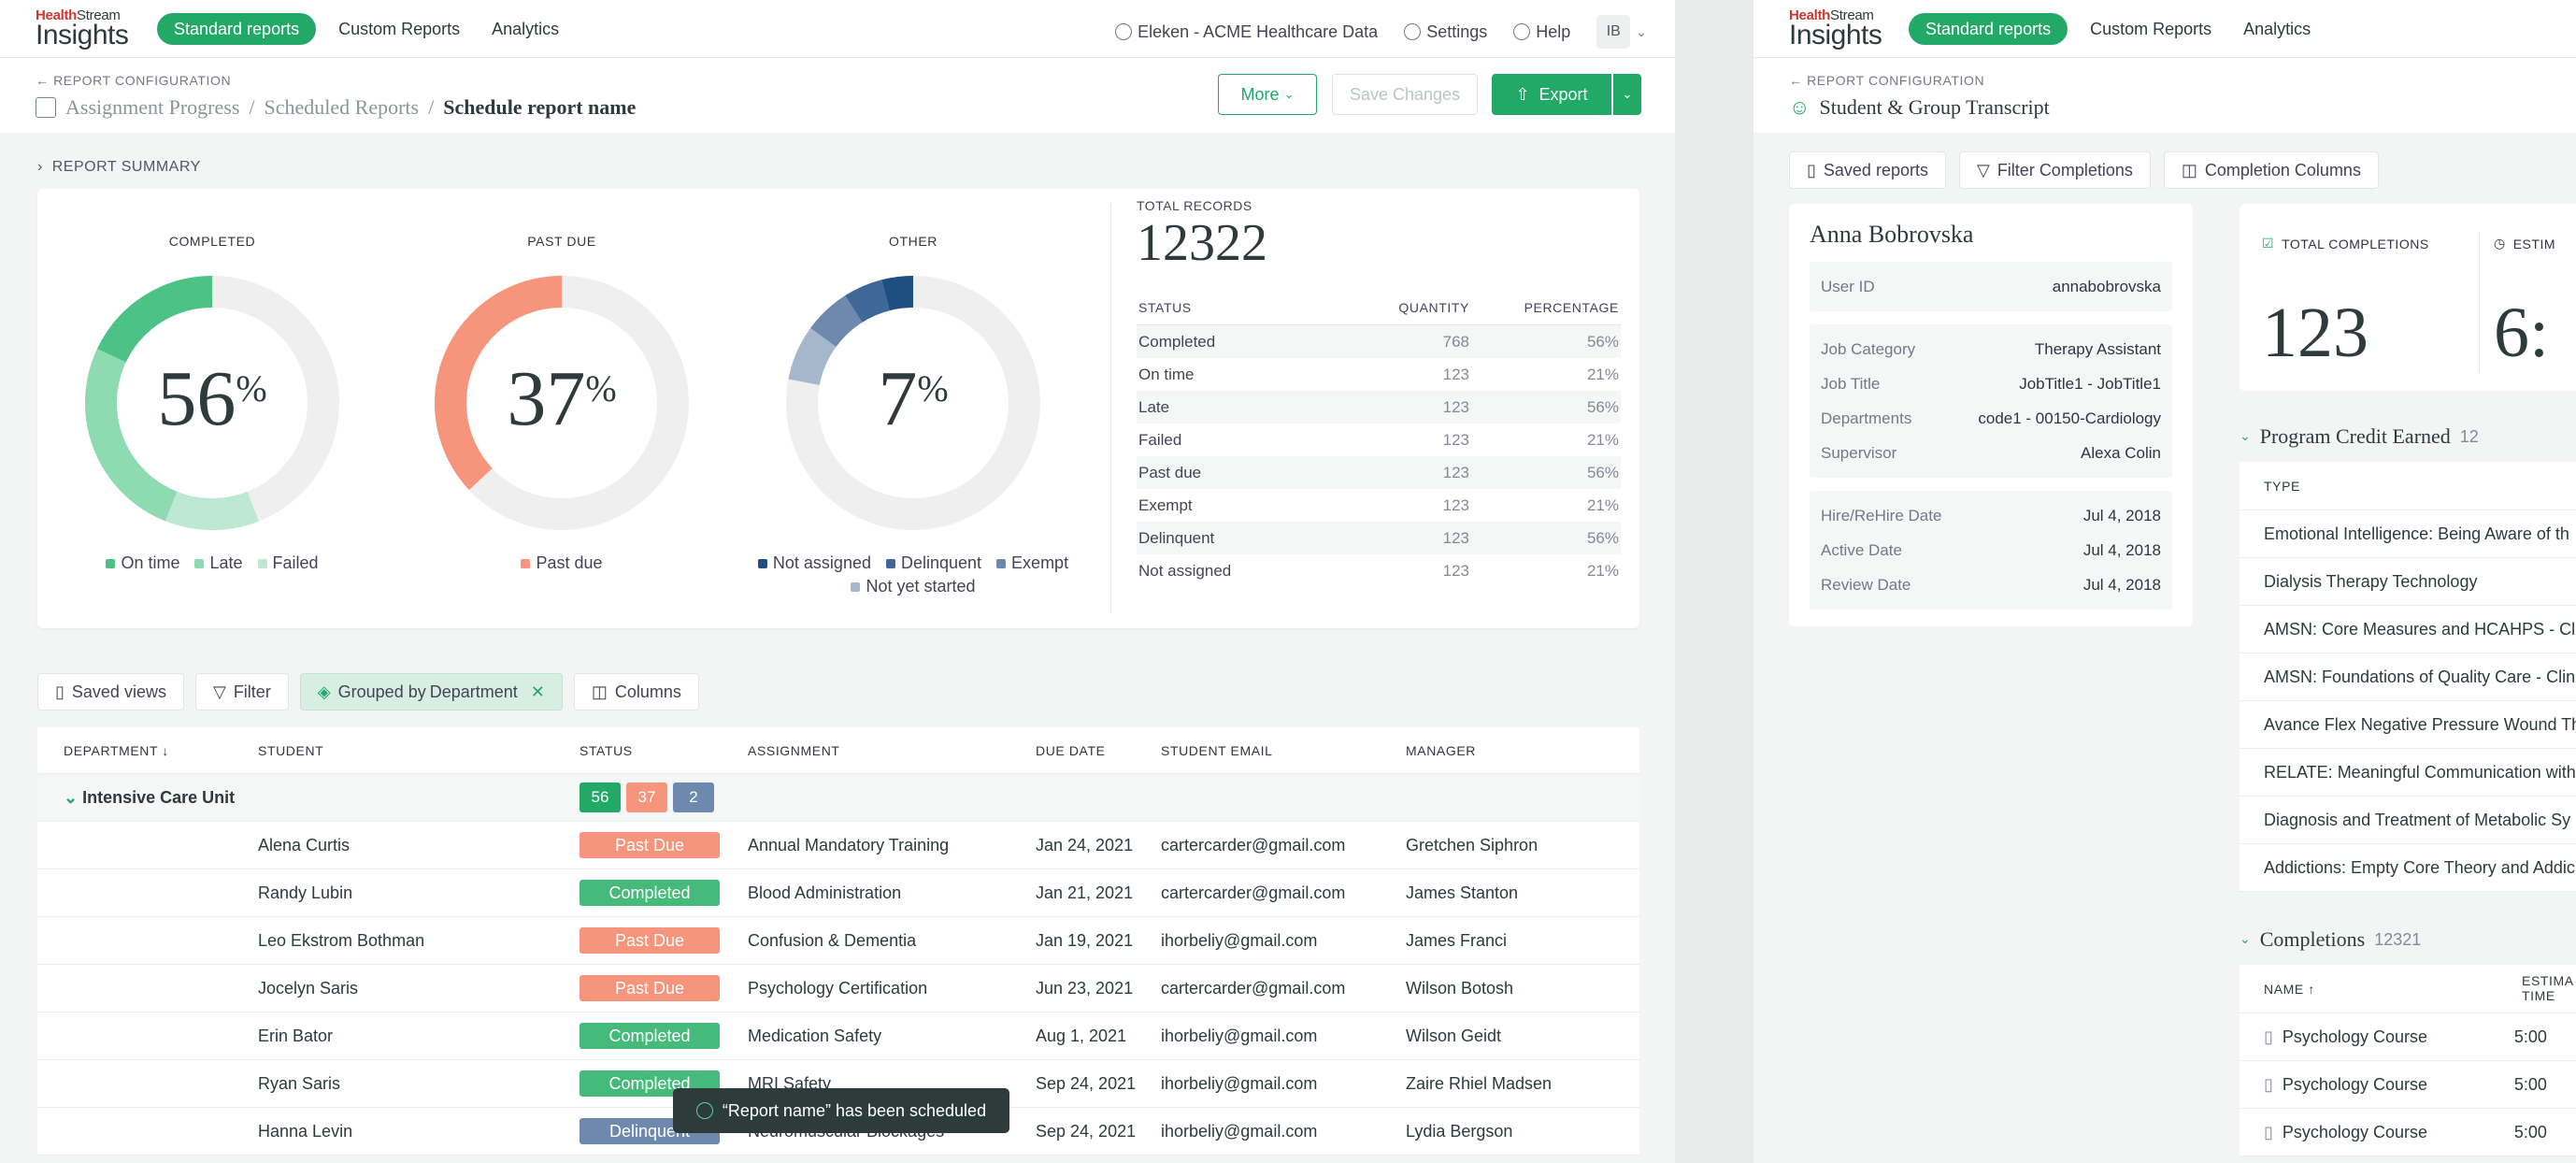 Image resolution: width=2576 pixels, height=1163 pixels. Describe the element at coordinates (116, 750) in the screenshot. I see `column-header-department: DEPARTMENT ↓` at that location.